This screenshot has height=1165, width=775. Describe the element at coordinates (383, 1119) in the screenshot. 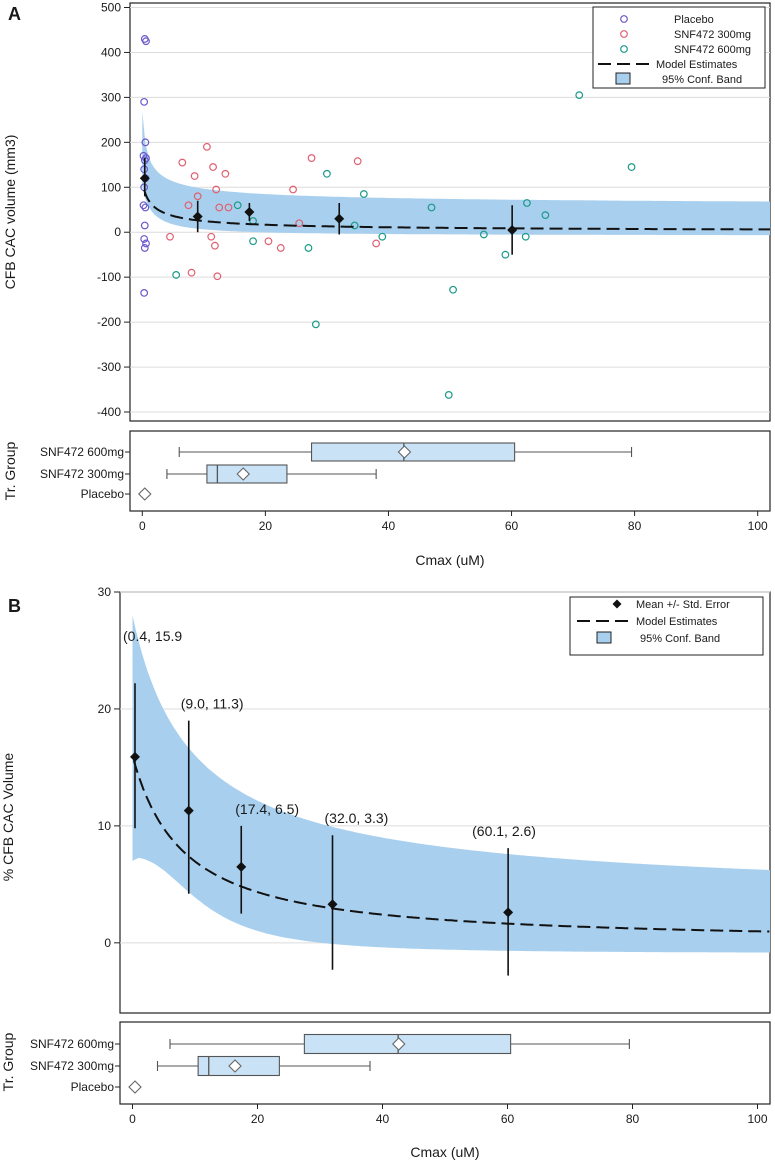

I see `panel-b-x-tick-label: 40` at that location.